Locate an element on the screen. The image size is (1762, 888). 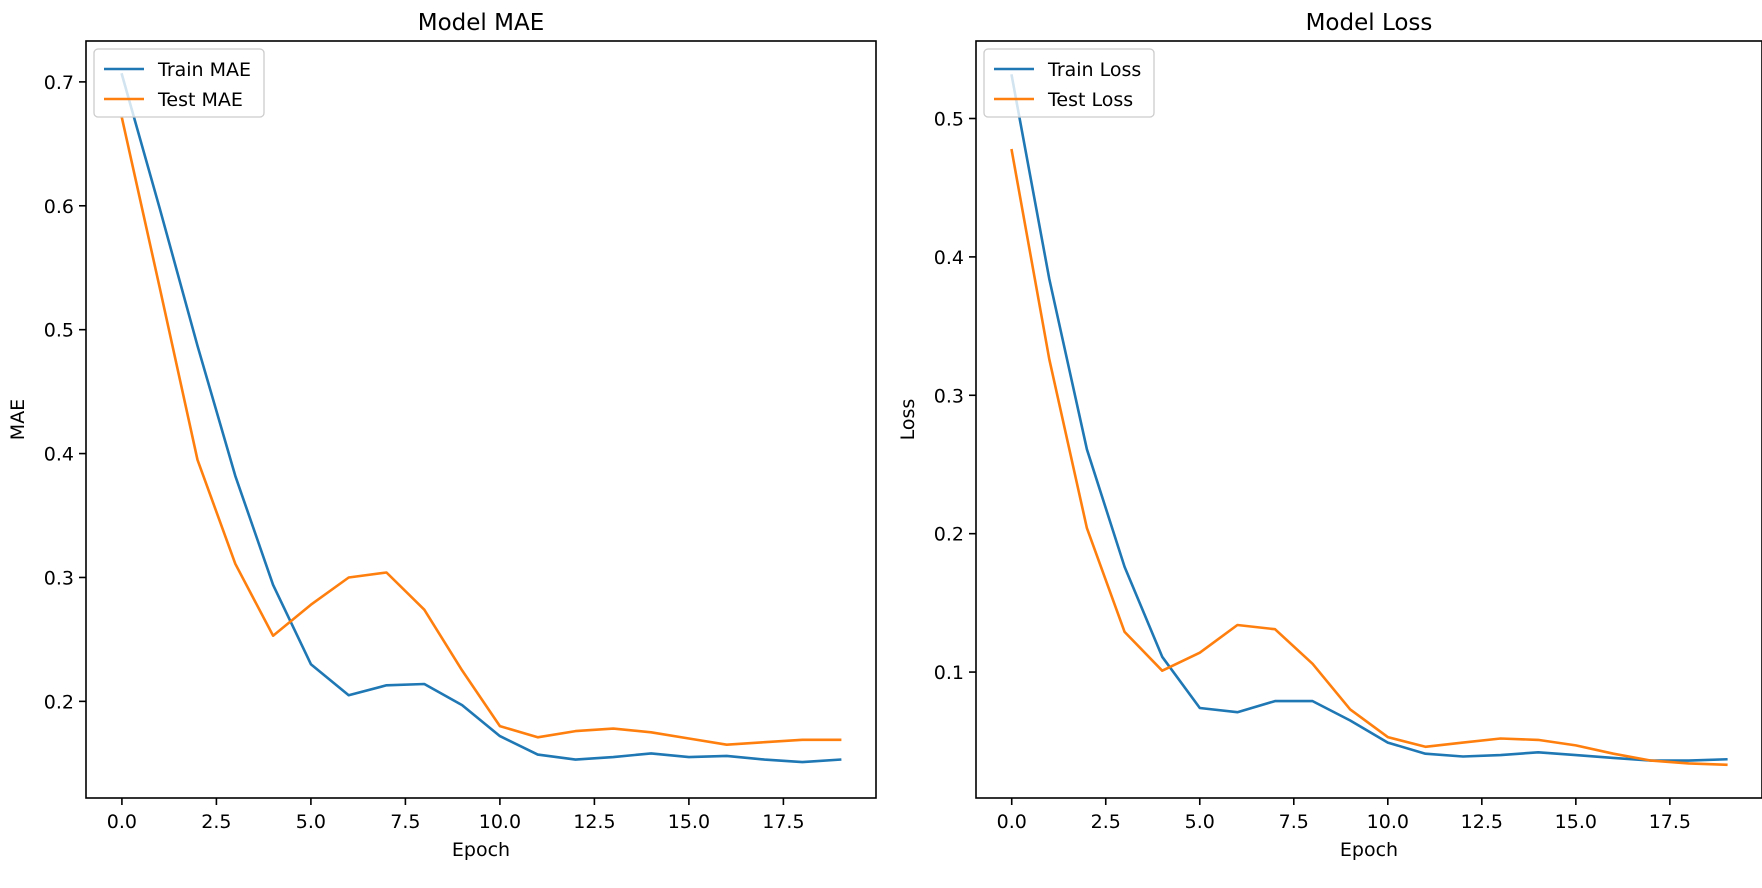
y-tick-label: 0.6 is located at coordinates (59, 207).